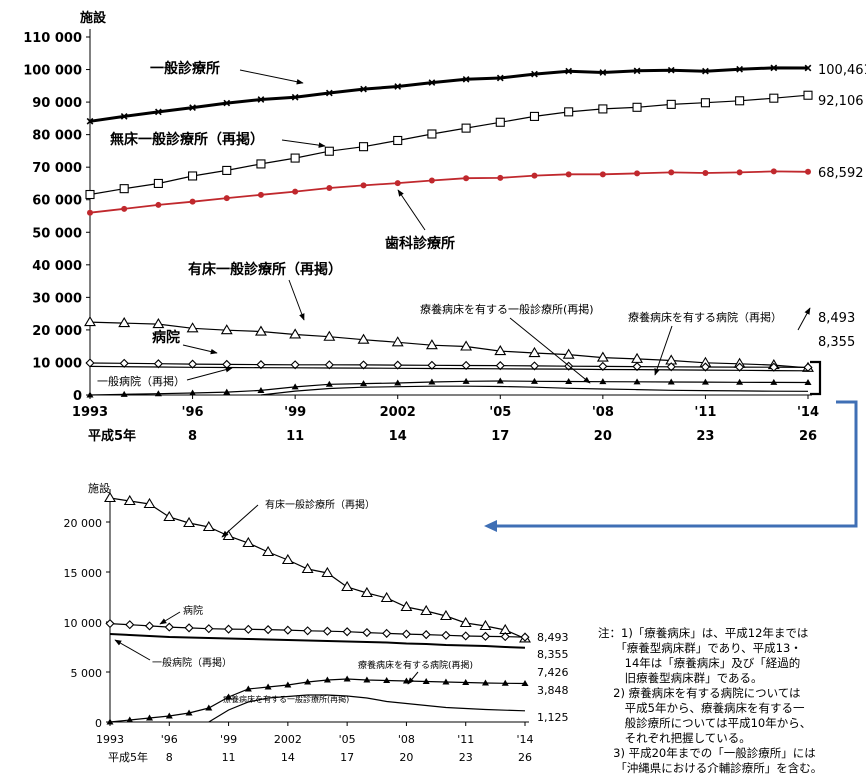  What do you see at coordinates (676, 464) in the screenshot?
I see `connector-arrow` at bounding box center [676, 464].